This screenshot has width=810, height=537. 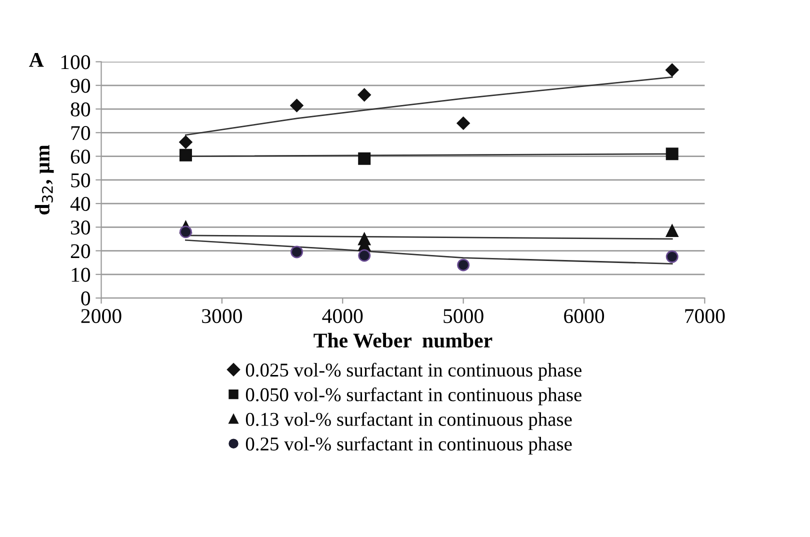 I want to click on y-tick-label: 40, so click(x=80, y=203).